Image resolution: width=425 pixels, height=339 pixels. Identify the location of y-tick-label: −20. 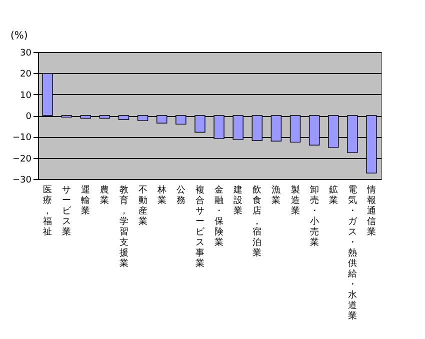
(22, 159).